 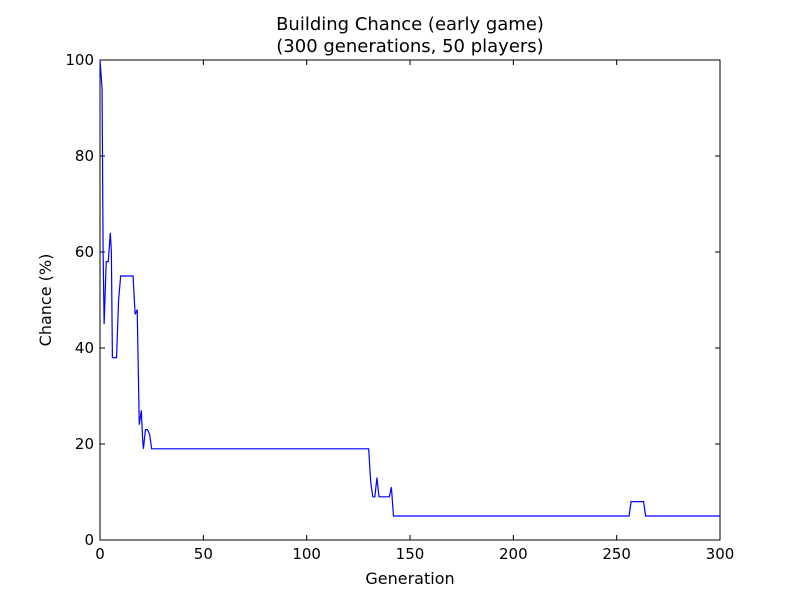 What do you see at coordinates (410, 554) in the screenshot?
I see `x-tick-label: 150` at bounding box center [410, 554].